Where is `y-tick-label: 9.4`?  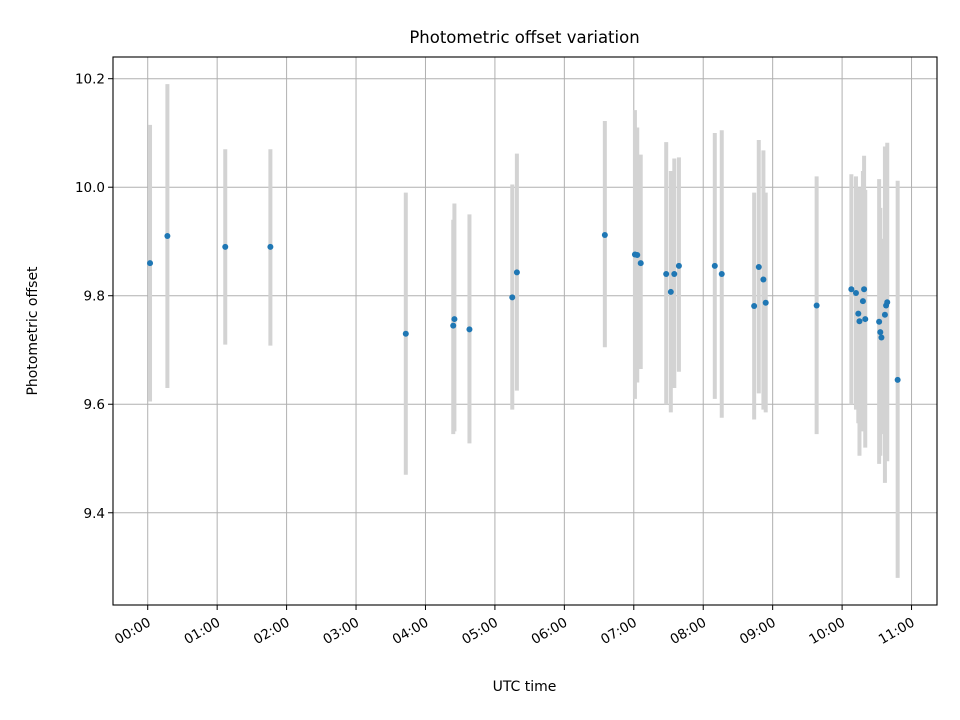 y-tick-label: 9.4 is located at coordinates (94, 514).